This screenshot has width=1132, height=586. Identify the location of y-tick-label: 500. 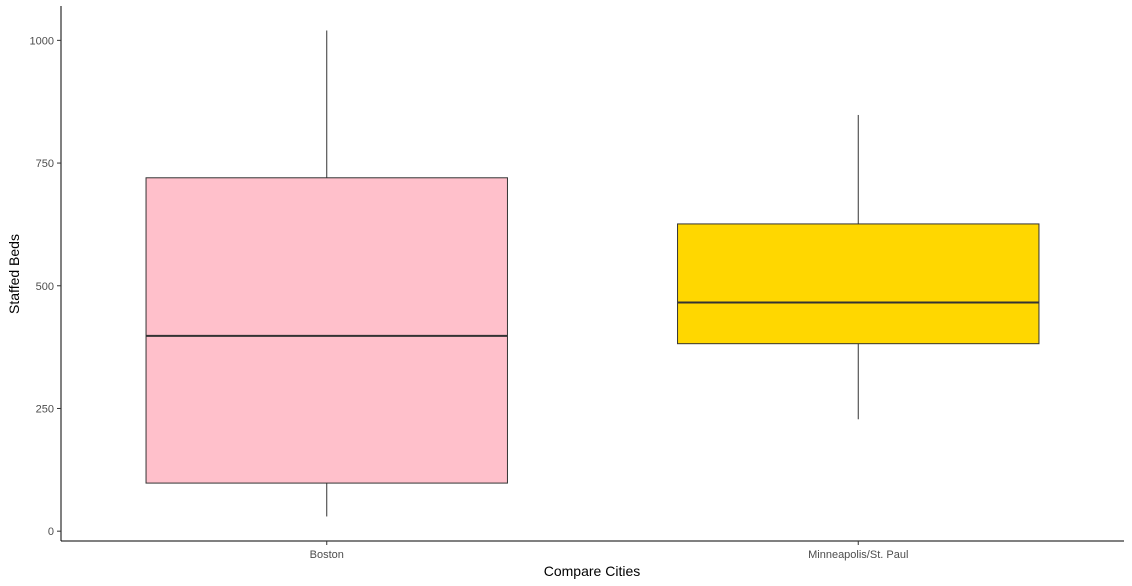
(45, 287).